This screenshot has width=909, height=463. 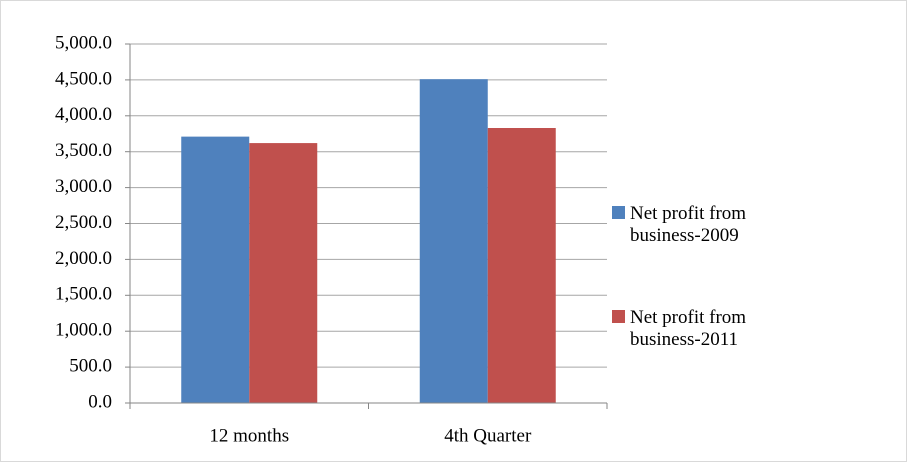 What do you see at coordinates (83, 186) in the screenshot?
I see `y-tick-label: 3,000.0` at bounding box center [83, 186].